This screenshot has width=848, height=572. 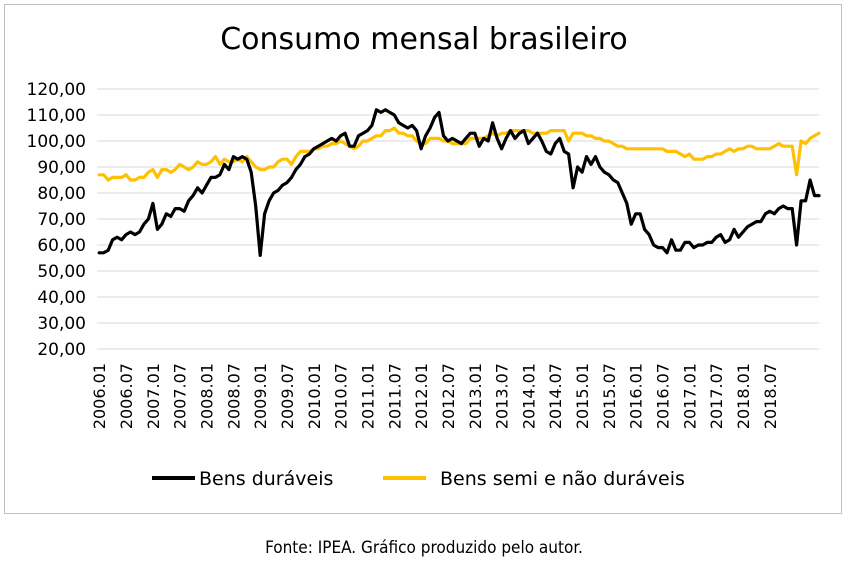 What do you see at coordinates (266, 479) in the screenshot?
I see `legend-label: Bens duráveis` at bounding box center [266, 479].